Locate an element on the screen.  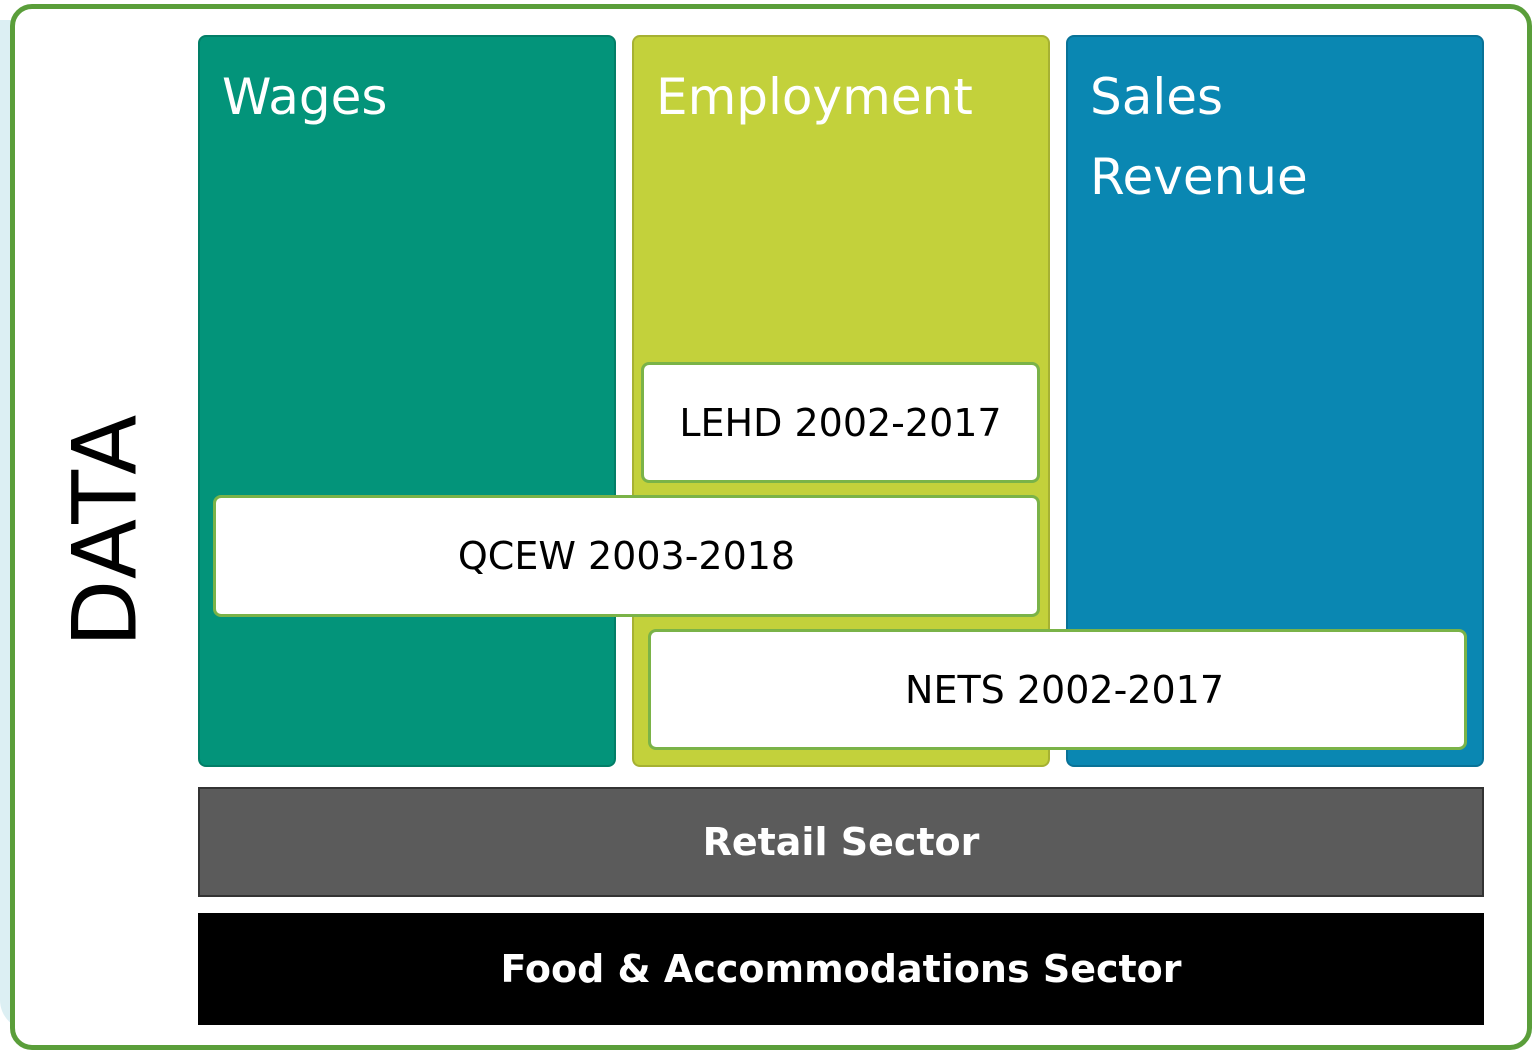
source-box: QCEW 2003-2018 is located at coordinates (626, 556).